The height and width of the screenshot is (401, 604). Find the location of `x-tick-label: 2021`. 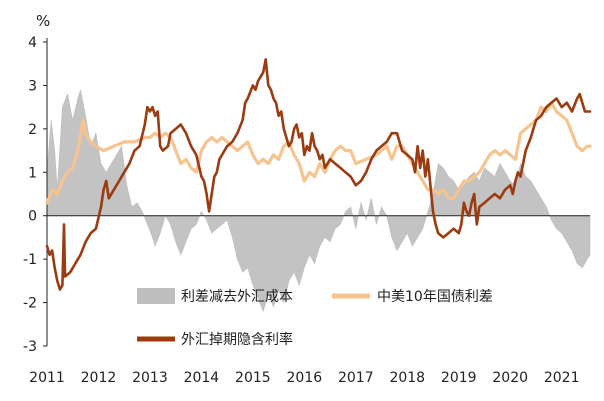

x-tick-label: 2021 is located at coordinates (562, 378).